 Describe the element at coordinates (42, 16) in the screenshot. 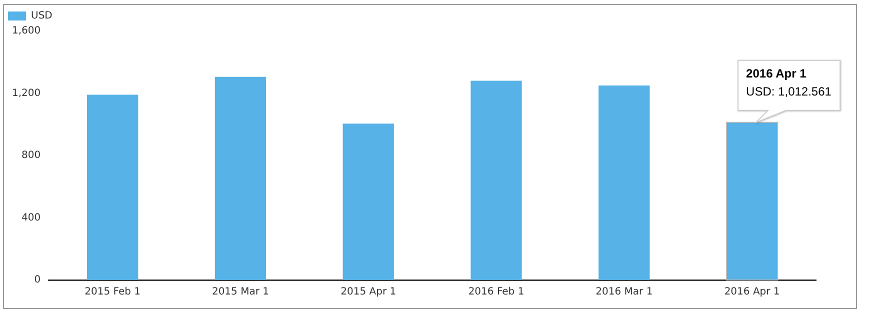

I see `legend-label: USD` at that location.